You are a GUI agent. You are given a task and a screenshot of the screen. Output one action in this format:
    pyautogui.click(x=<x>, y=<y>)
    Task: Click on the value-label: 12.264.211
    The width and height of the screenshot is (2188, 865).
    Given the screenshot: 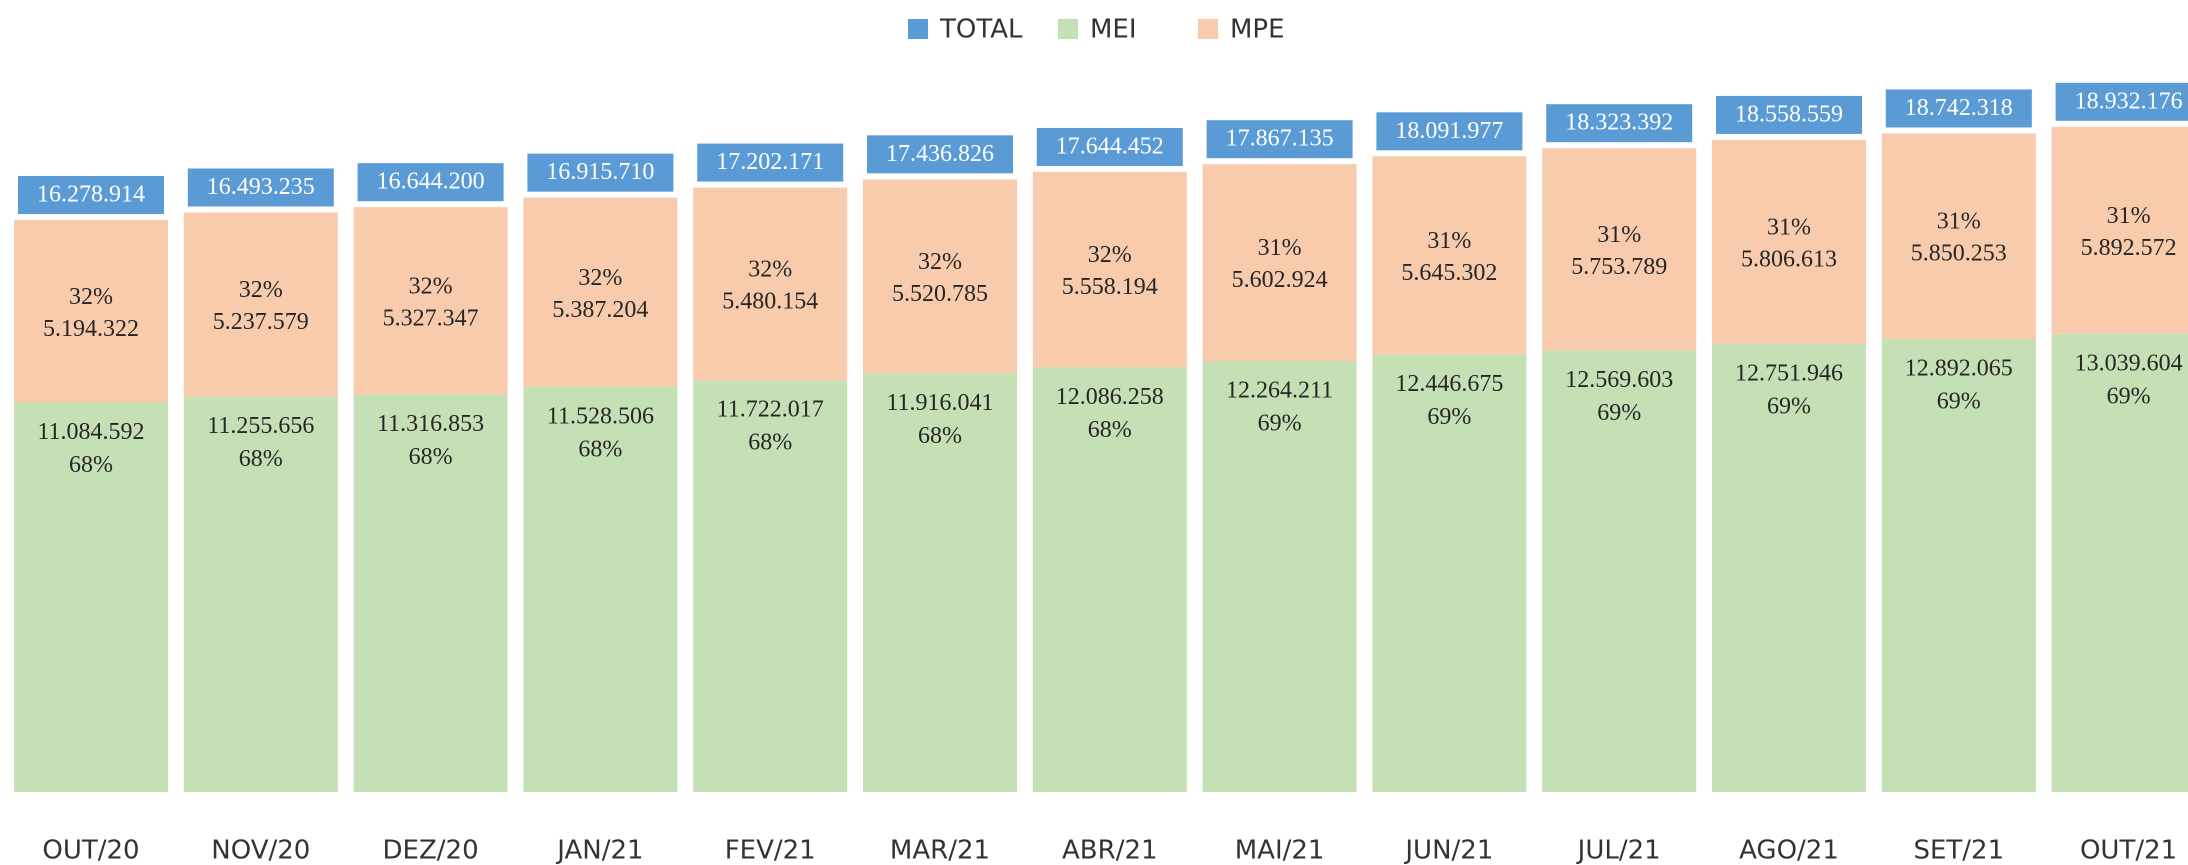 What is the action you would take?
    pyautogui.click(x=1279, y=391)
    